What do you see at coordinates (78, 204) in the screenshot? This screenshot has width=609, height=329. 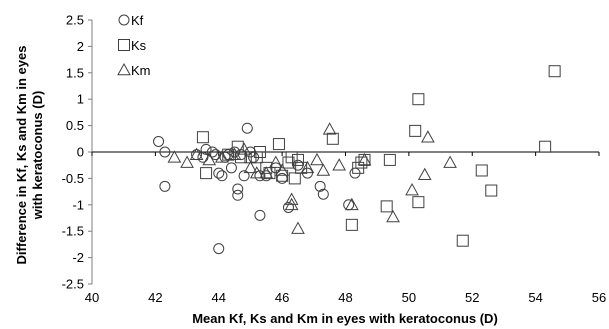 I see `y-tick-label: -1` at bounding box center [78, 204].